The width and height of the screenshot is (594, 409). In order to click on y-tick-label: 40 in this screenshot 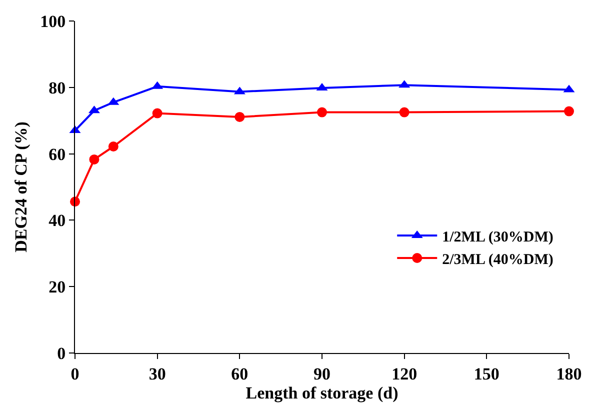, I will do `click(57, 220)`.